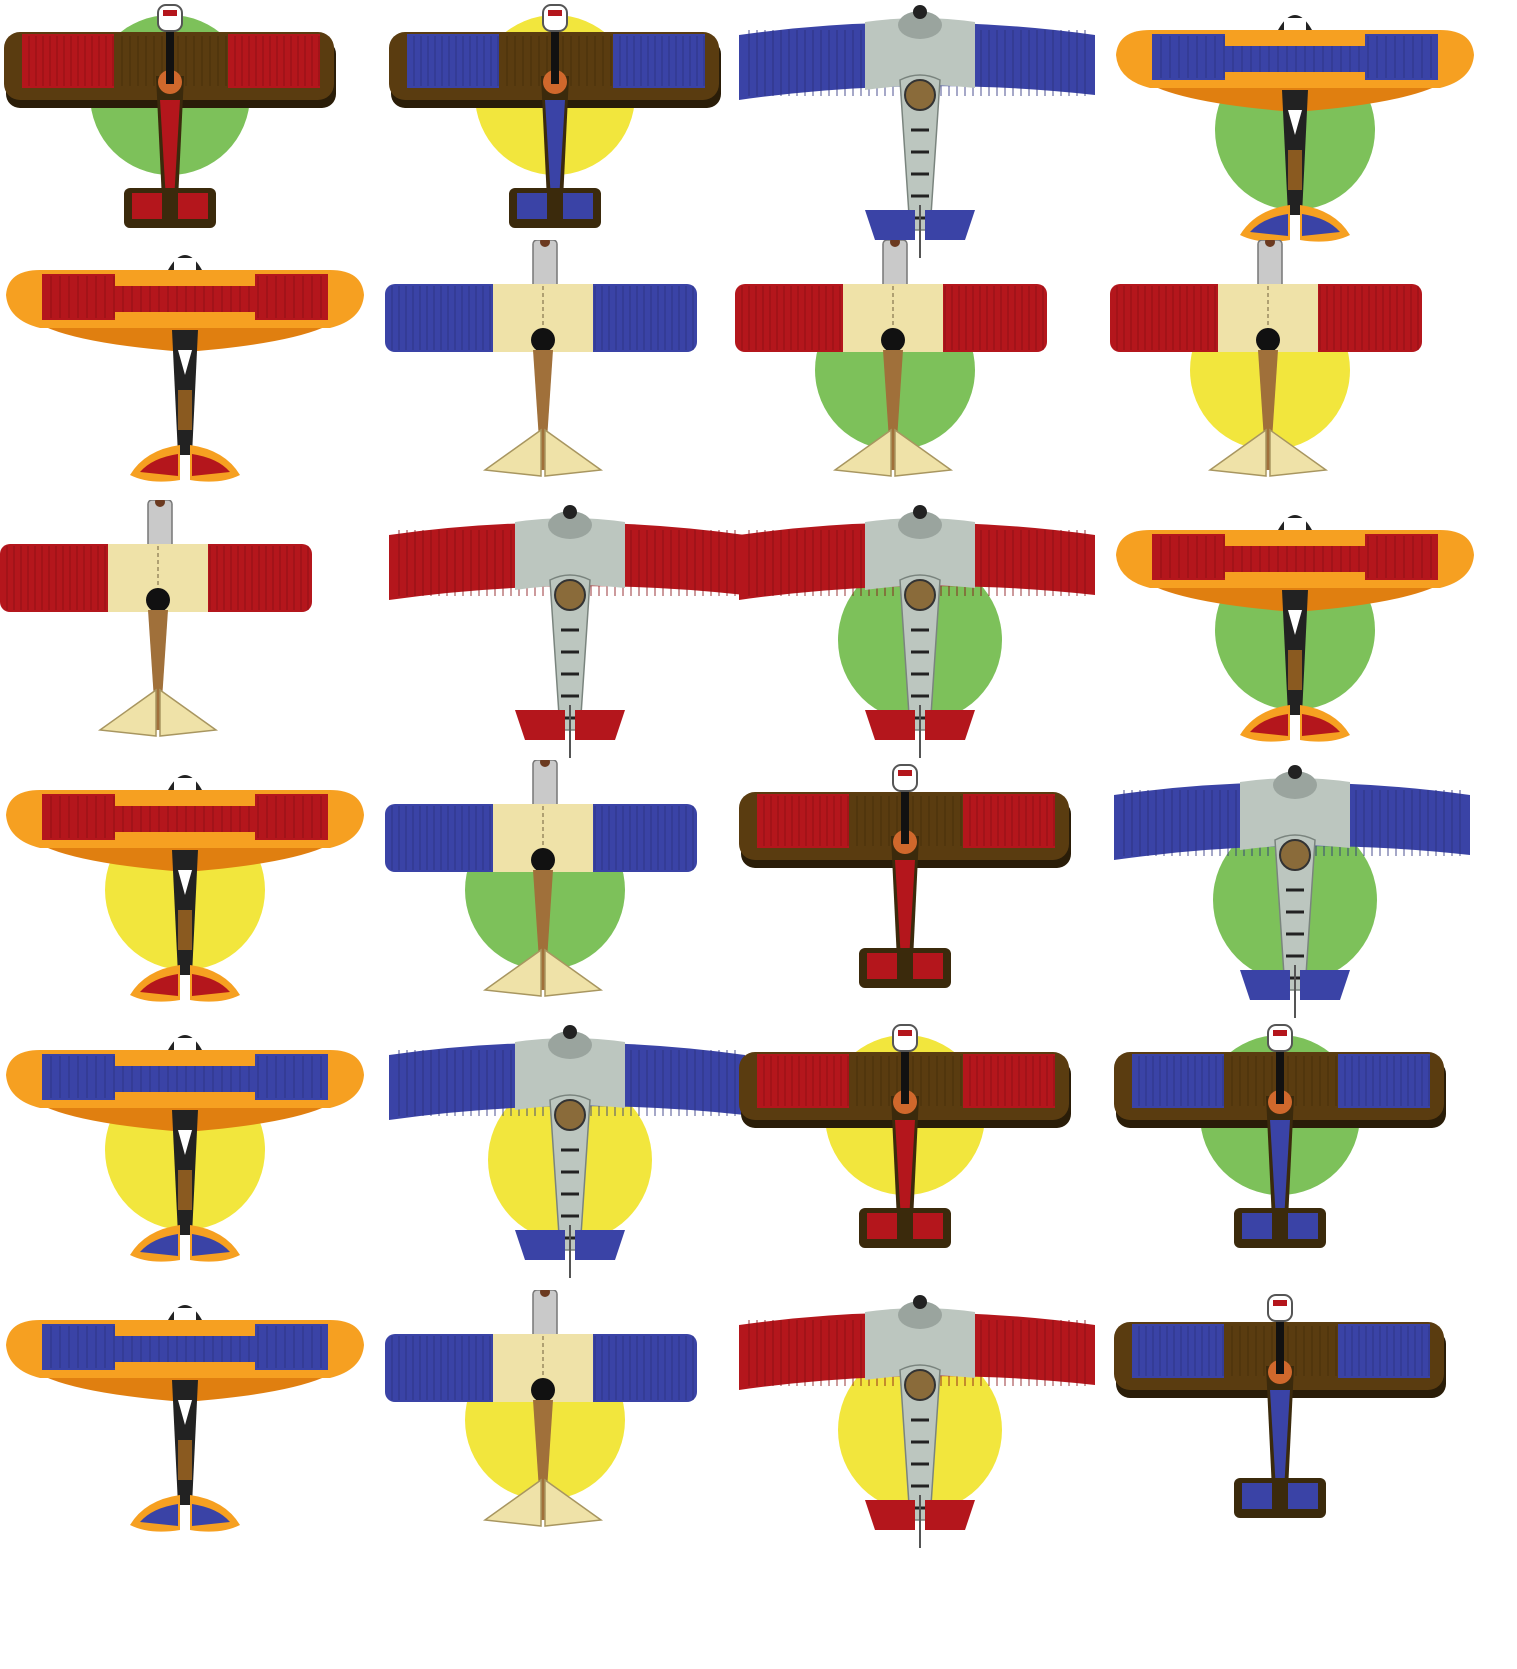 This screenshot has width=1517, height=1669. I want to click on fuselage-panel, so click(185, 1190).